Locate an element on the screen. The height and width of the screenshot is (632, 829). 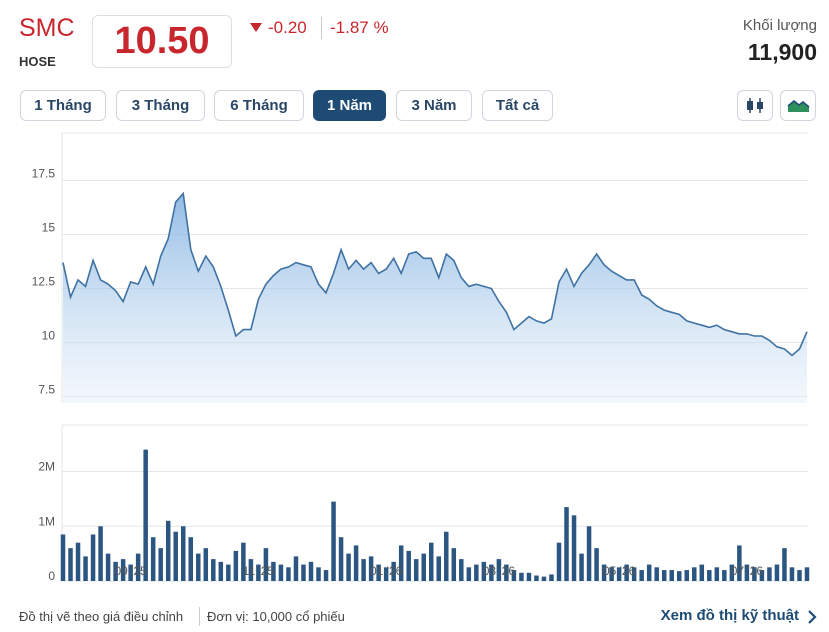
y-tick-label: 17.5 is located at coordinates (44, 174).